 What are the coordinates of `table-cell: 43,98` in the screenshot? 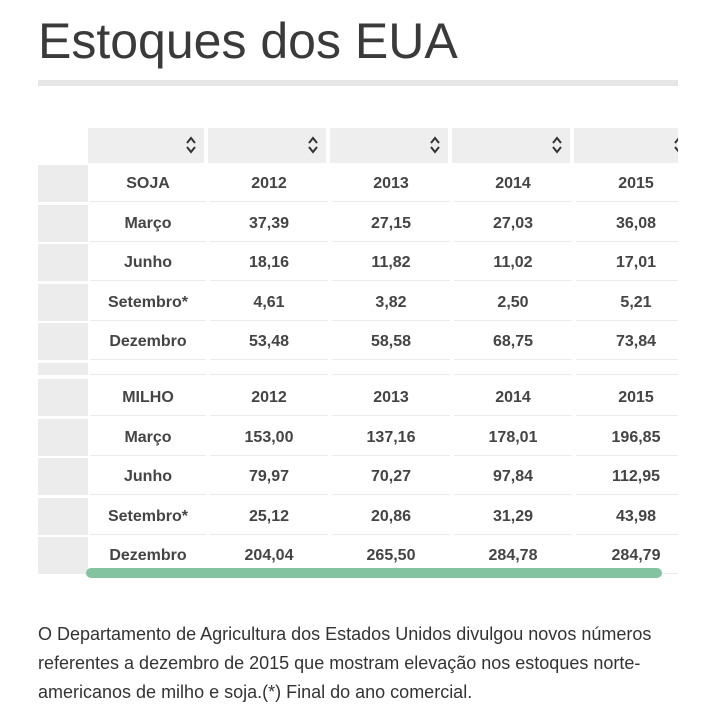 It's located at (627, 516).